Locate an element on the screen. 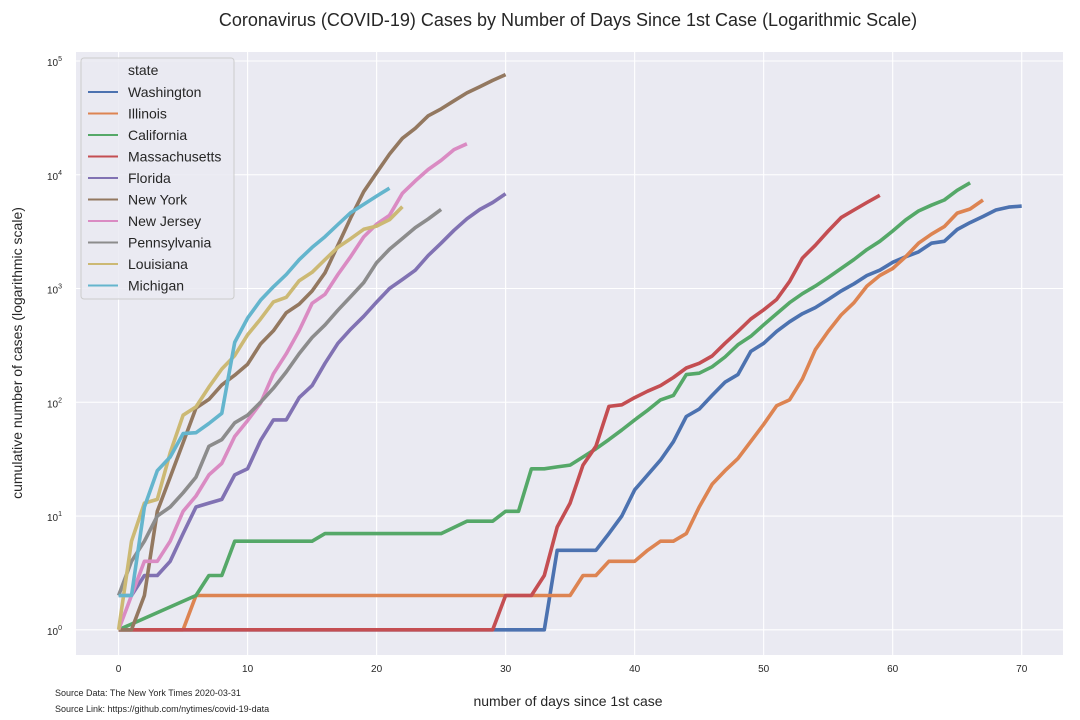 This screenshot has width=1080, height=720. x-tick-label: 70 is located at coordinates (1022, 669).